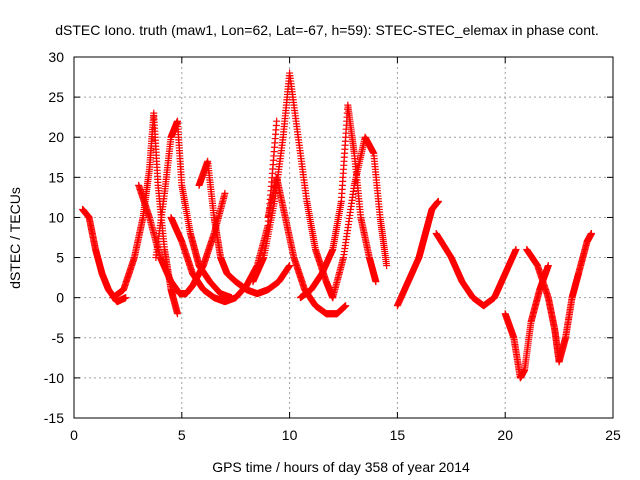  I want to click on y-tick-label: -10, so click(54, 378).